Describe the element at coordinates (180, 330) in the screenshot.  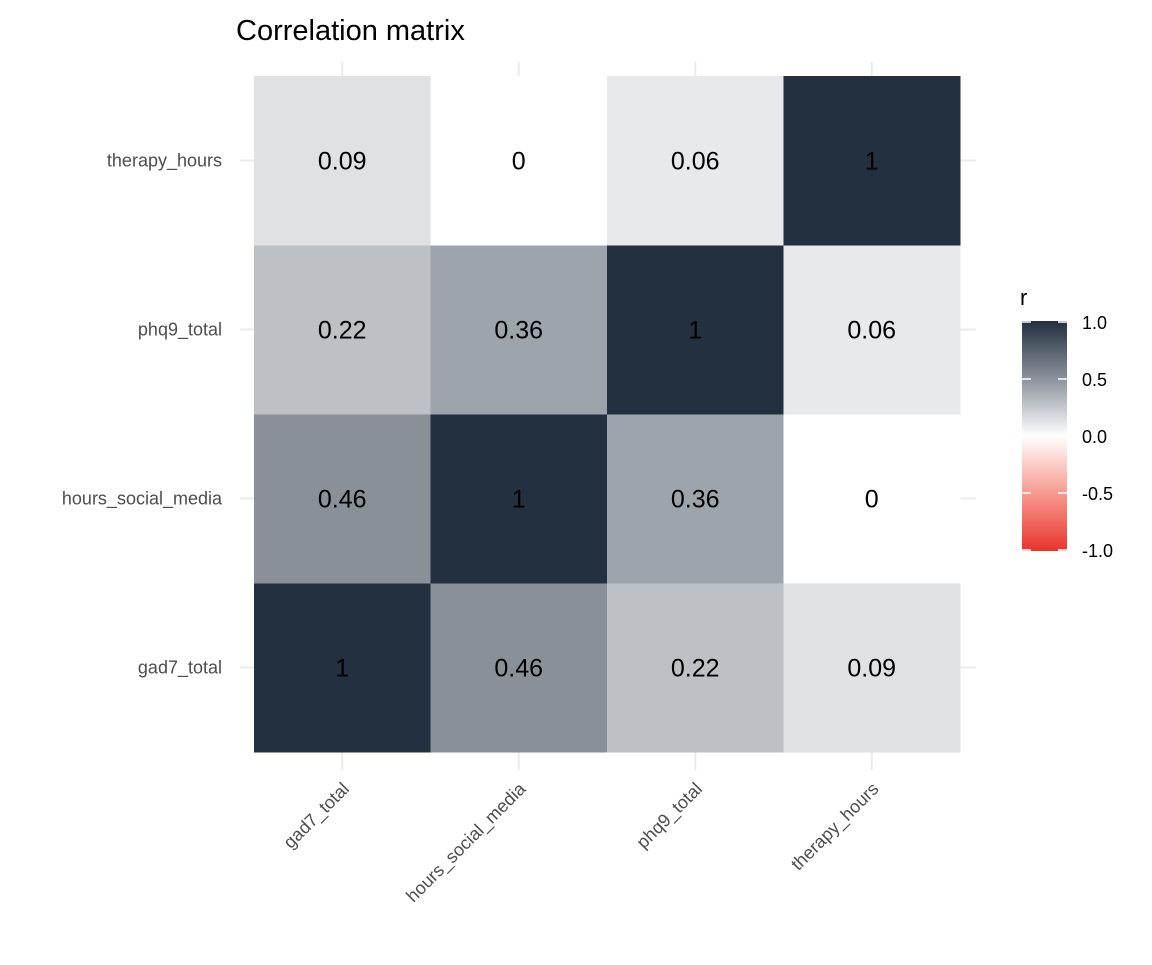
I see `y-tick-label: phq9_total` at that location.